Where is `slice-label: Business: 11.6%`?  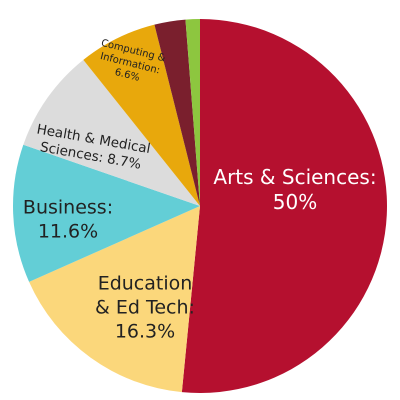
slice-label: Business: 11.6% is located at coordinates (68, 220).